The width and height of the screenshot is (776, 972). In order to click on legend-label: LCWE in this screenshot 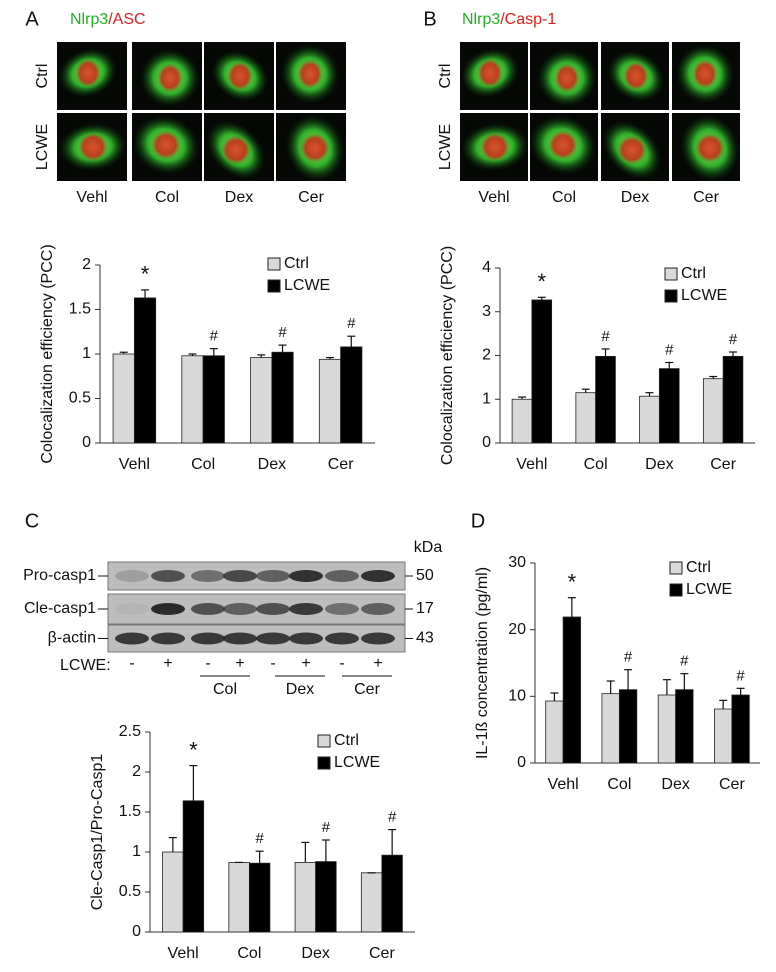, I will do `click(307, 285)`.